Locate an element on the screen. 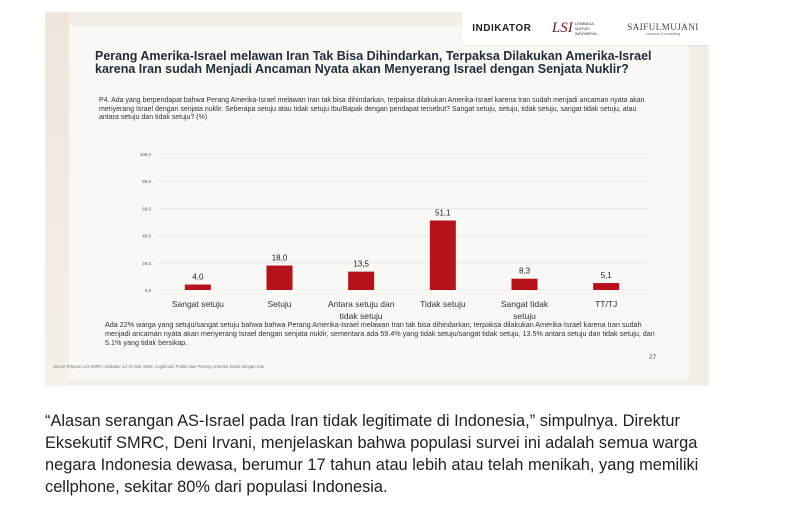  saifulmujani-logo-text: SAIFULMUJANI is located at coordinates (663, 26).